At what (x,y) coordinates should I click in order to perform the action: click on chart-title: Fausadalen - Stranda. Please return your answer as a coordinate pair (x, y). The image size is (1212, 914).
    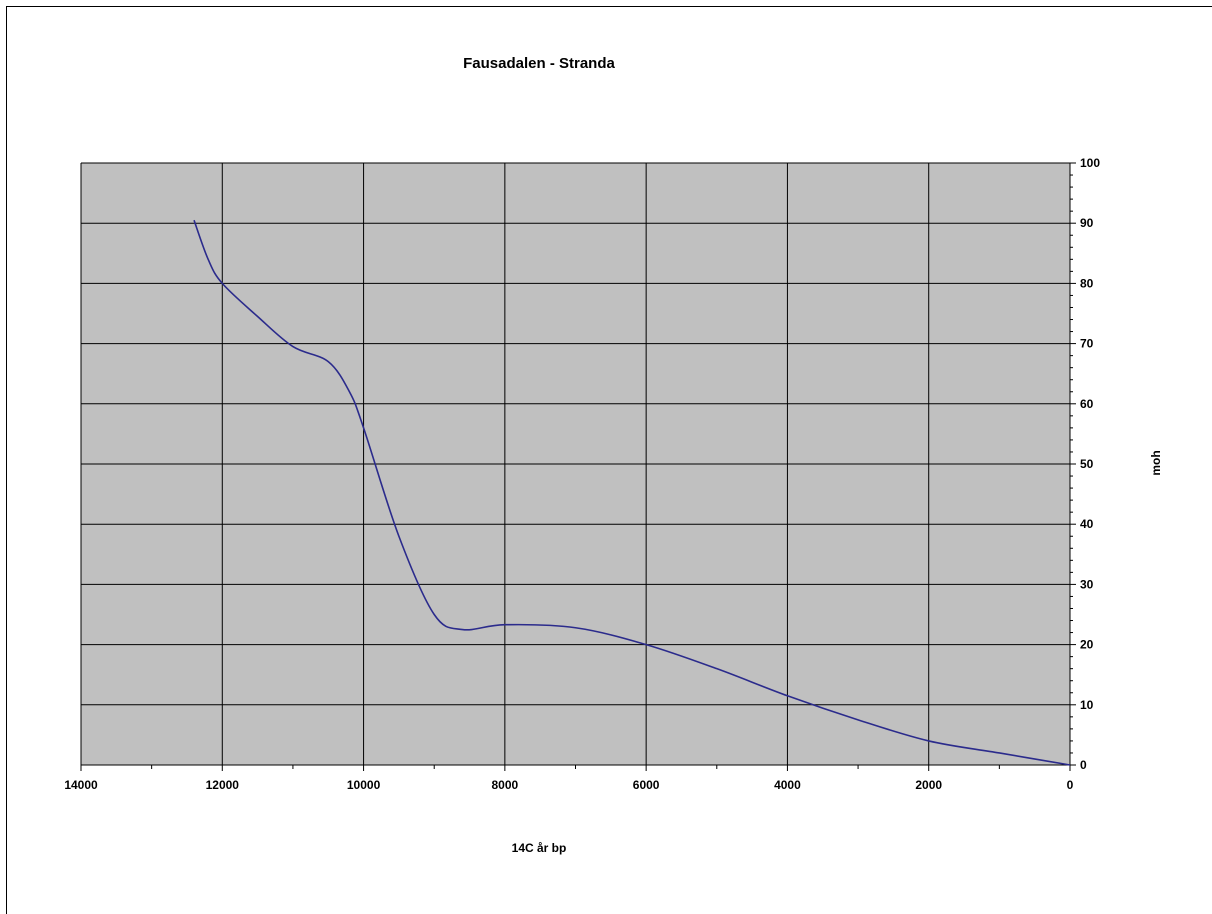
    Looking at the image, I should click on (539, 63).